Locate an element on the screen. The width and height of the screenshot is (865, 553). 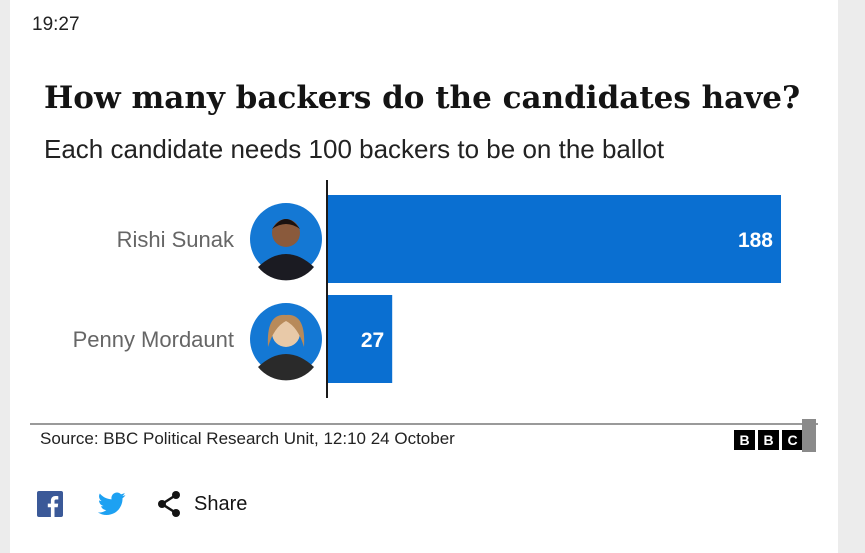
share-label: Share is located at coordinates (221, 503).